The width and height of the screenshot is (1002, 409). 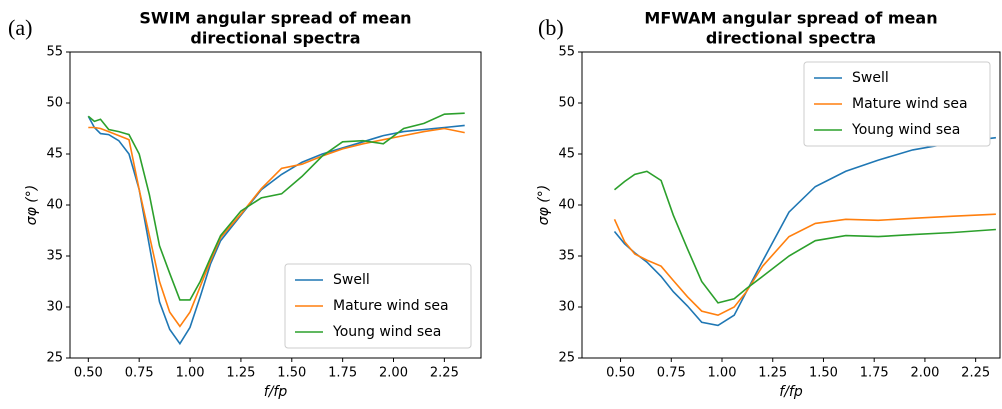 I want to click on panel-label: (b), so click(x=551, y=27).